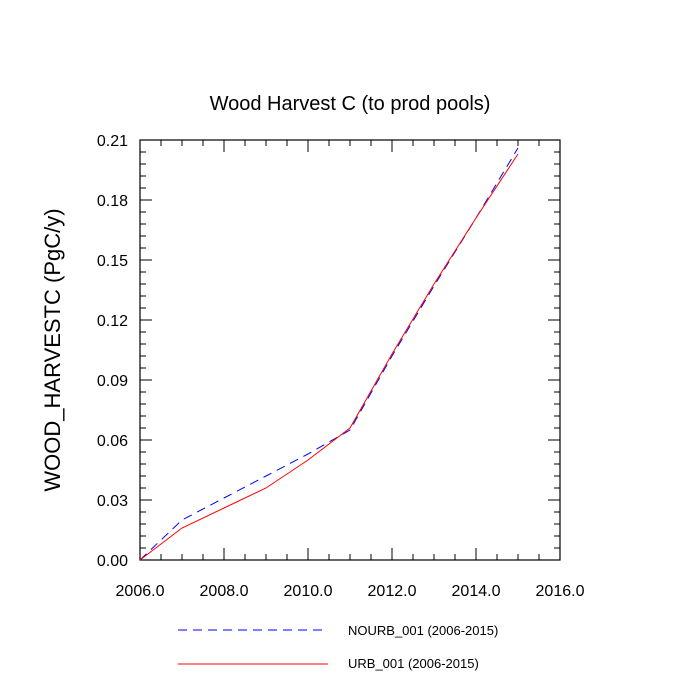 This screenshot has height=700, width=700. Describe the element at coordinates (112, 561) in the screenshot. I see `y-tick-label: 0.00` at that location.